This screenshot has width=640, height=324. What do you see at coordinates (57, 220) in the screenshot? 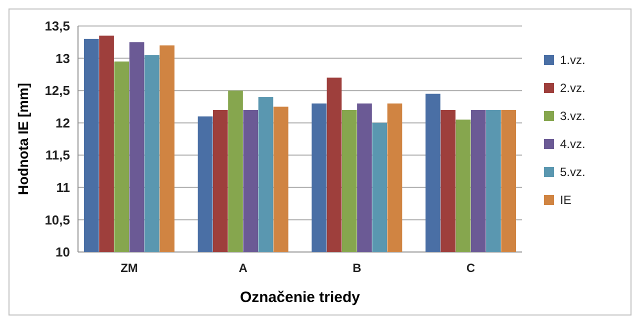
I see `y-tick-label: 10,5` at bounding box center [57, 220].